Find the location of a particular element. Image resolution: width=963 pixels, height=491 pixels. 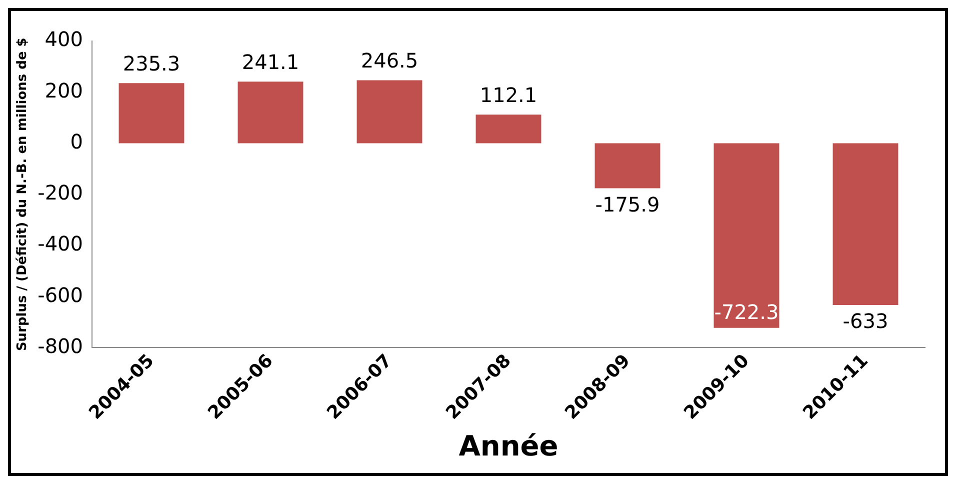

y-axis-title: Surplus / (Déficit) du N.-B. en millions de $ is located at coordinates (22, 195).